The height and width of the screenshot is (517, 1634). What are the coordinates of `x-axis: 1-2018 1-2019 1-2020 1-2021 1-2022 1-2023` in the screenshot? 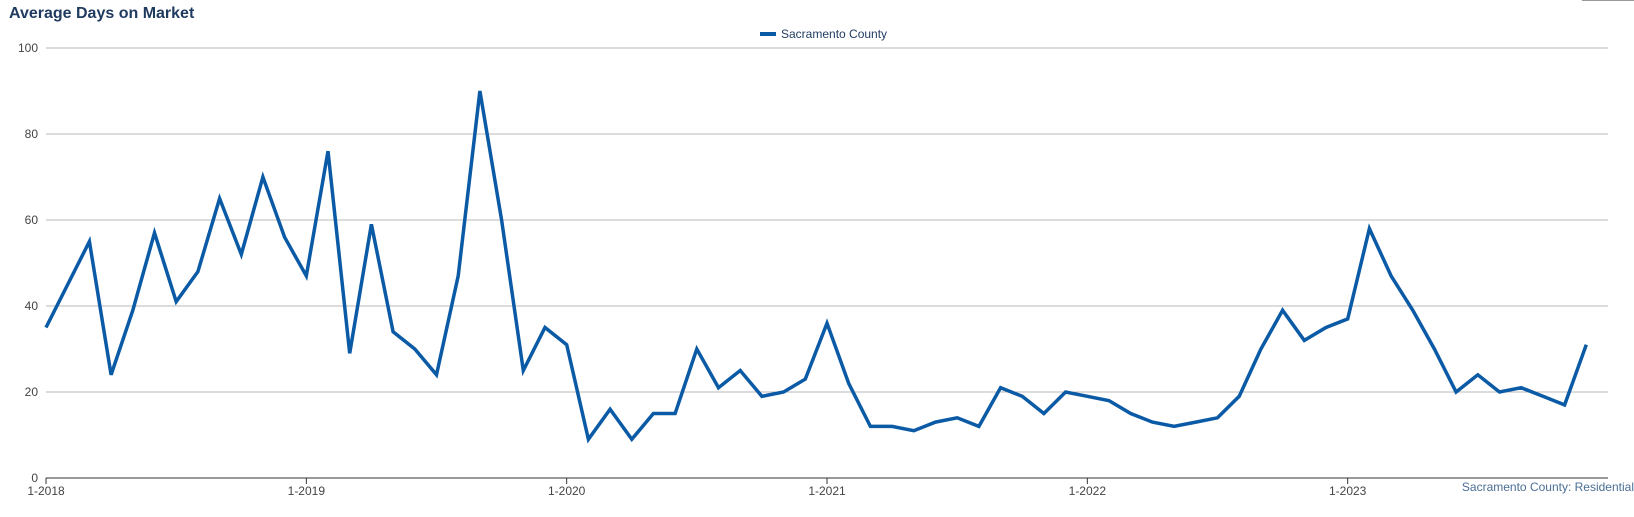 It's located at (817, 487).